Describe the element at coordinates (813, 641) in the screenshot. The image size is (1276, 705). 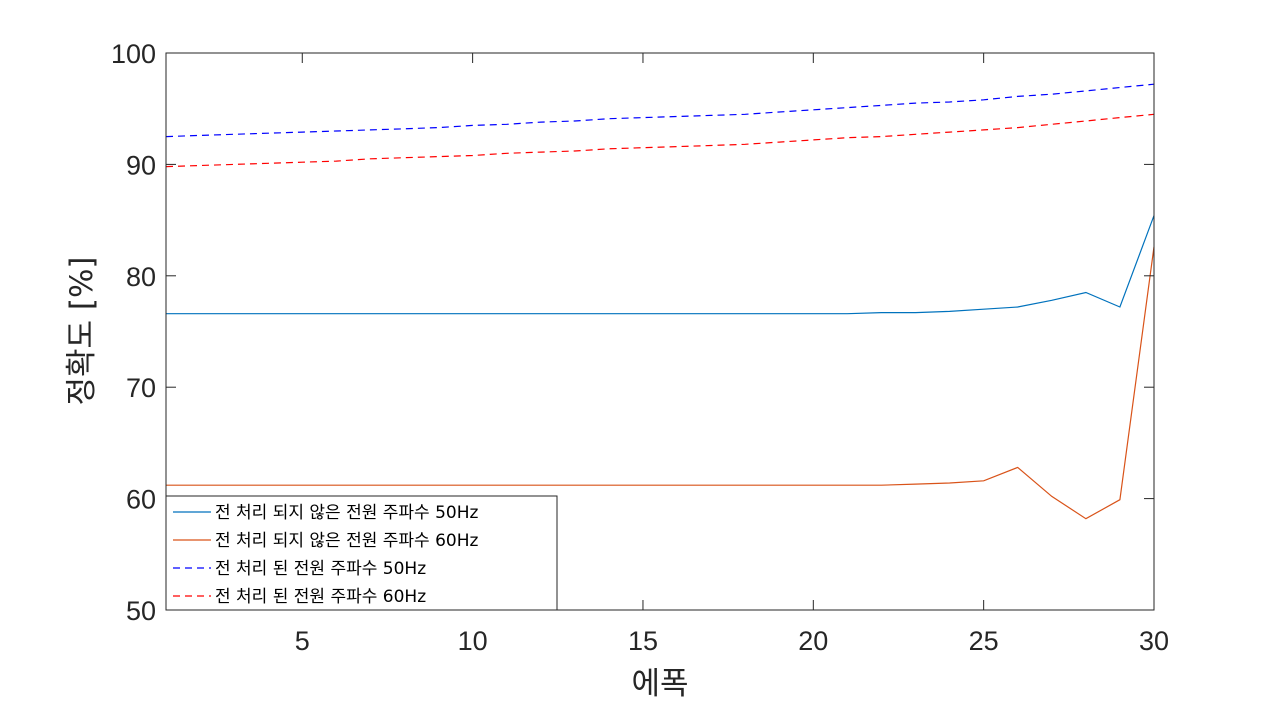
I see `x-tick-label: 20` at that location.